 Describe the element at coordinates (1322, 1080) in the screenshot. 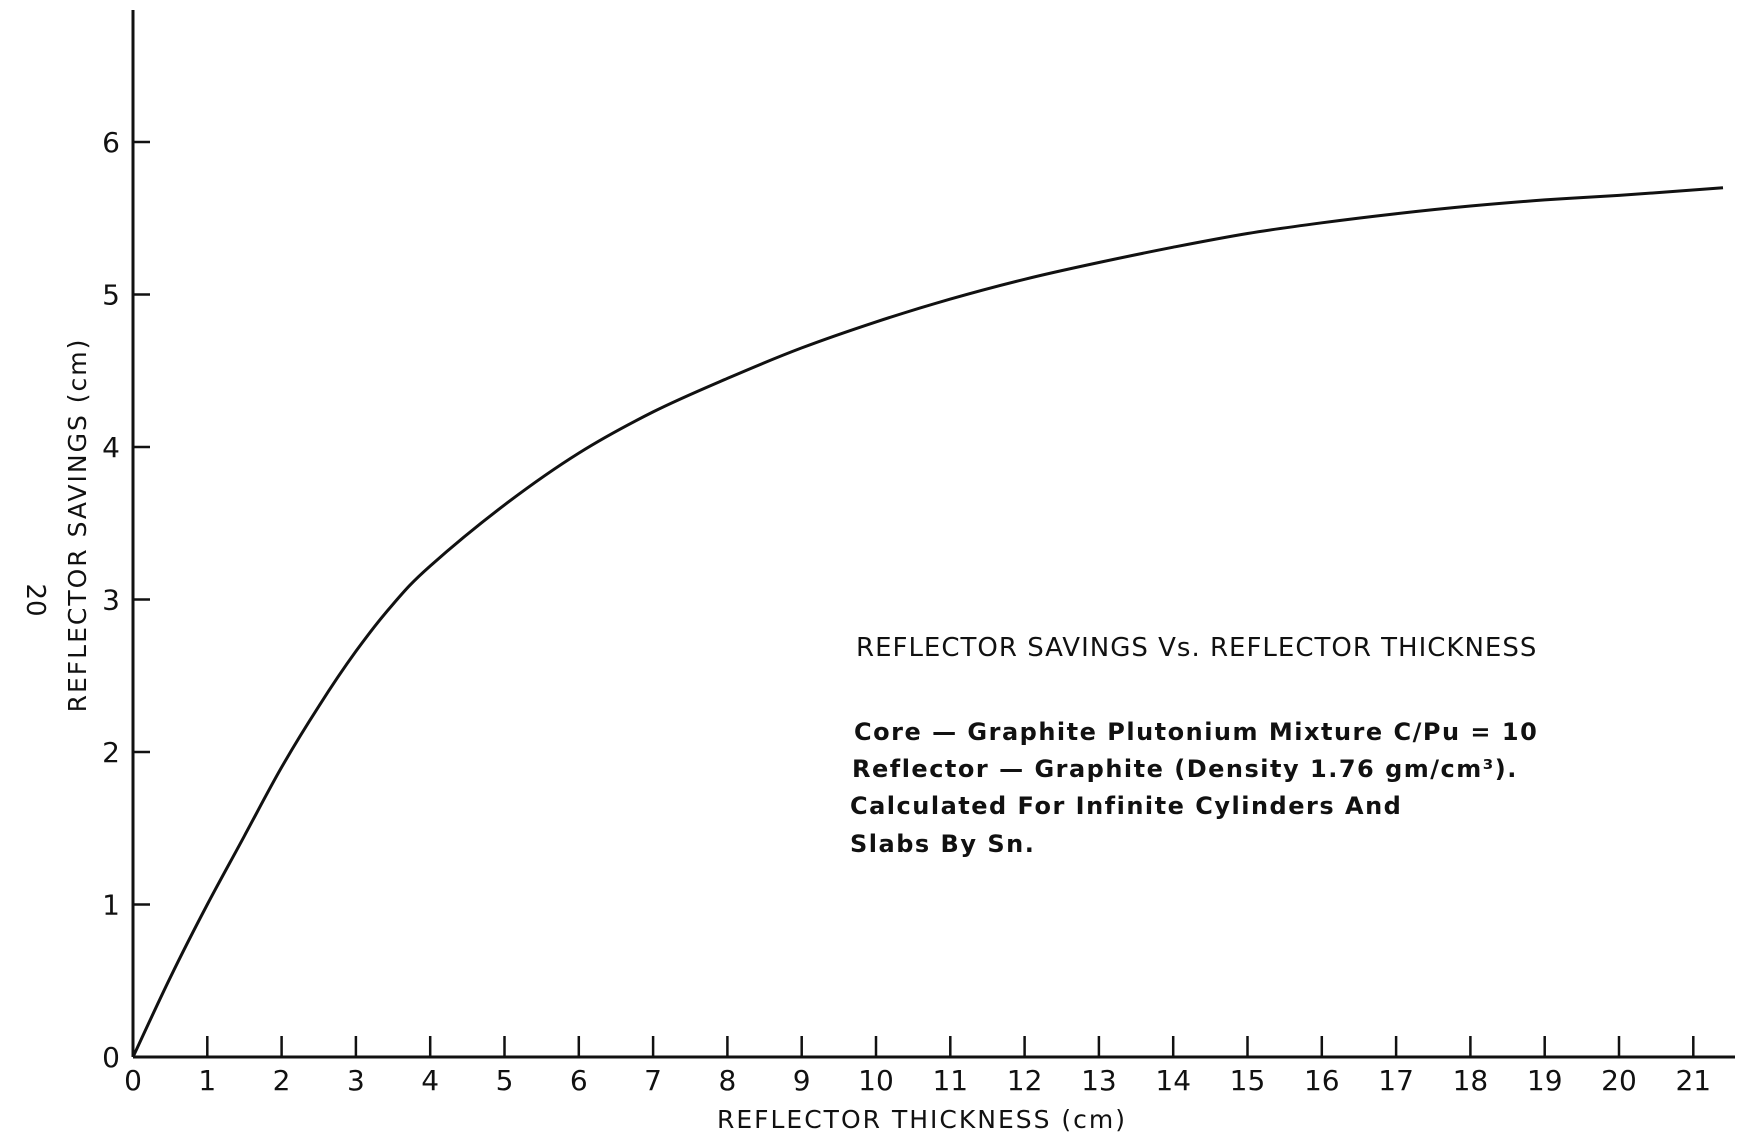

I see `x-tick-label: 16` at that location.